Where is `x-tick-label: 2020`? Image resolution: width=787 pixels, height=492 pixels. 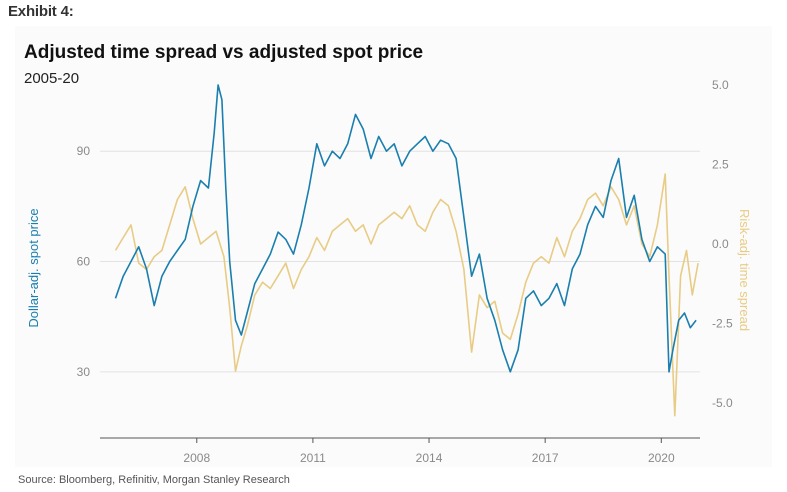 x-tick-label: 2020 is located at coordinates (661, 458).